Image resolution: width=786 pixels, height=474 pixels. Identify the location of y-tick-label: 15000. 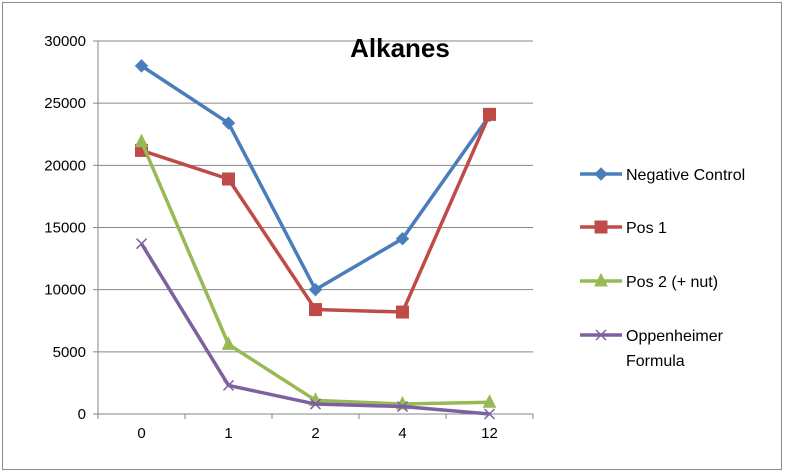
(65, 228).